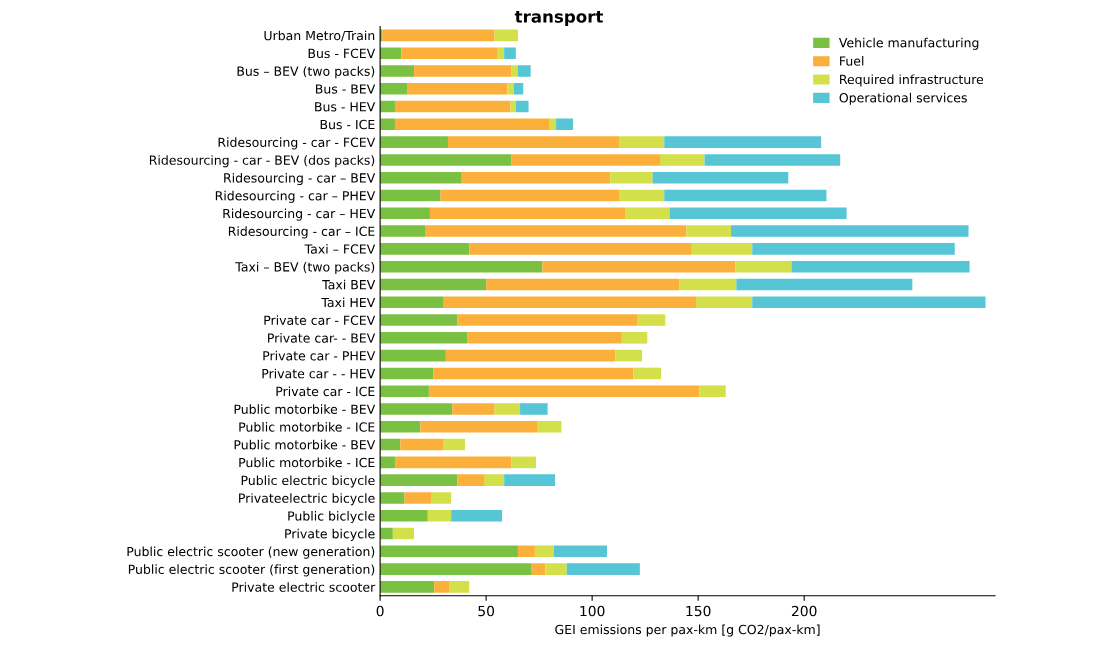  Describe the element at coordinates (307, 499) in the screenshot. I see `y-tick-label: Privateelectric bicycle` at that location.